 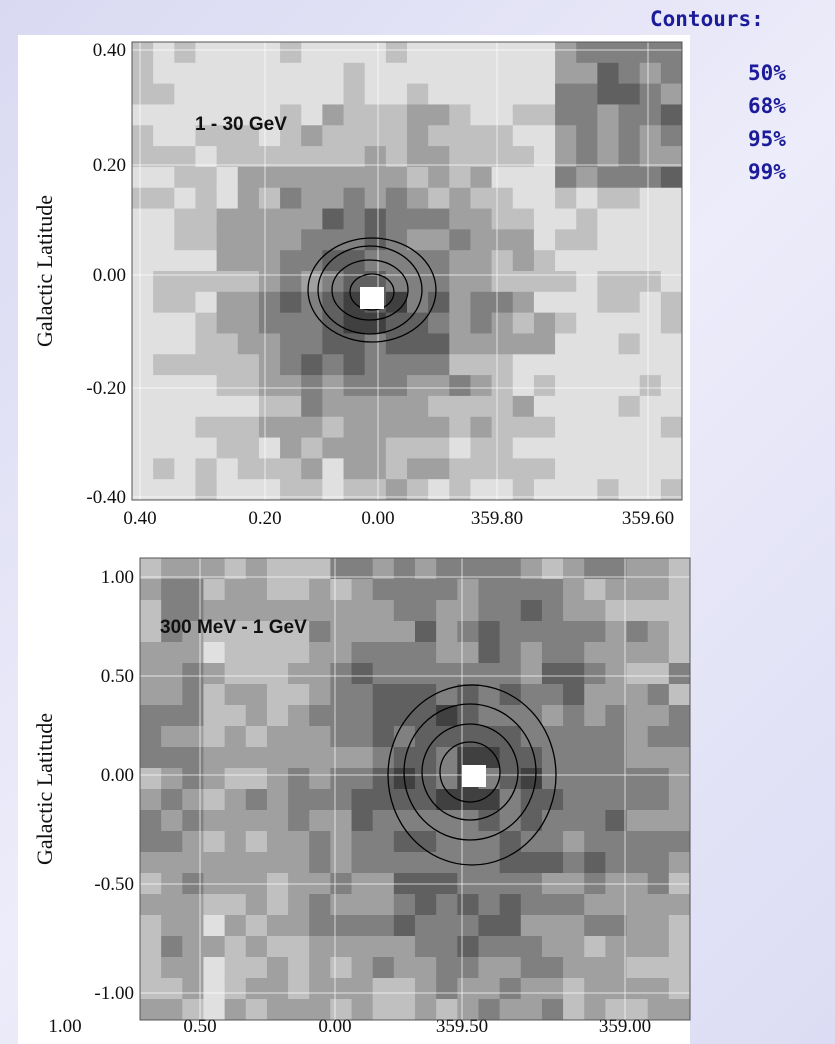 What do you see at coordinates (767, 106) in the screenshot?
I see `legend-entry: 68%` at bounding box center [767, 106].